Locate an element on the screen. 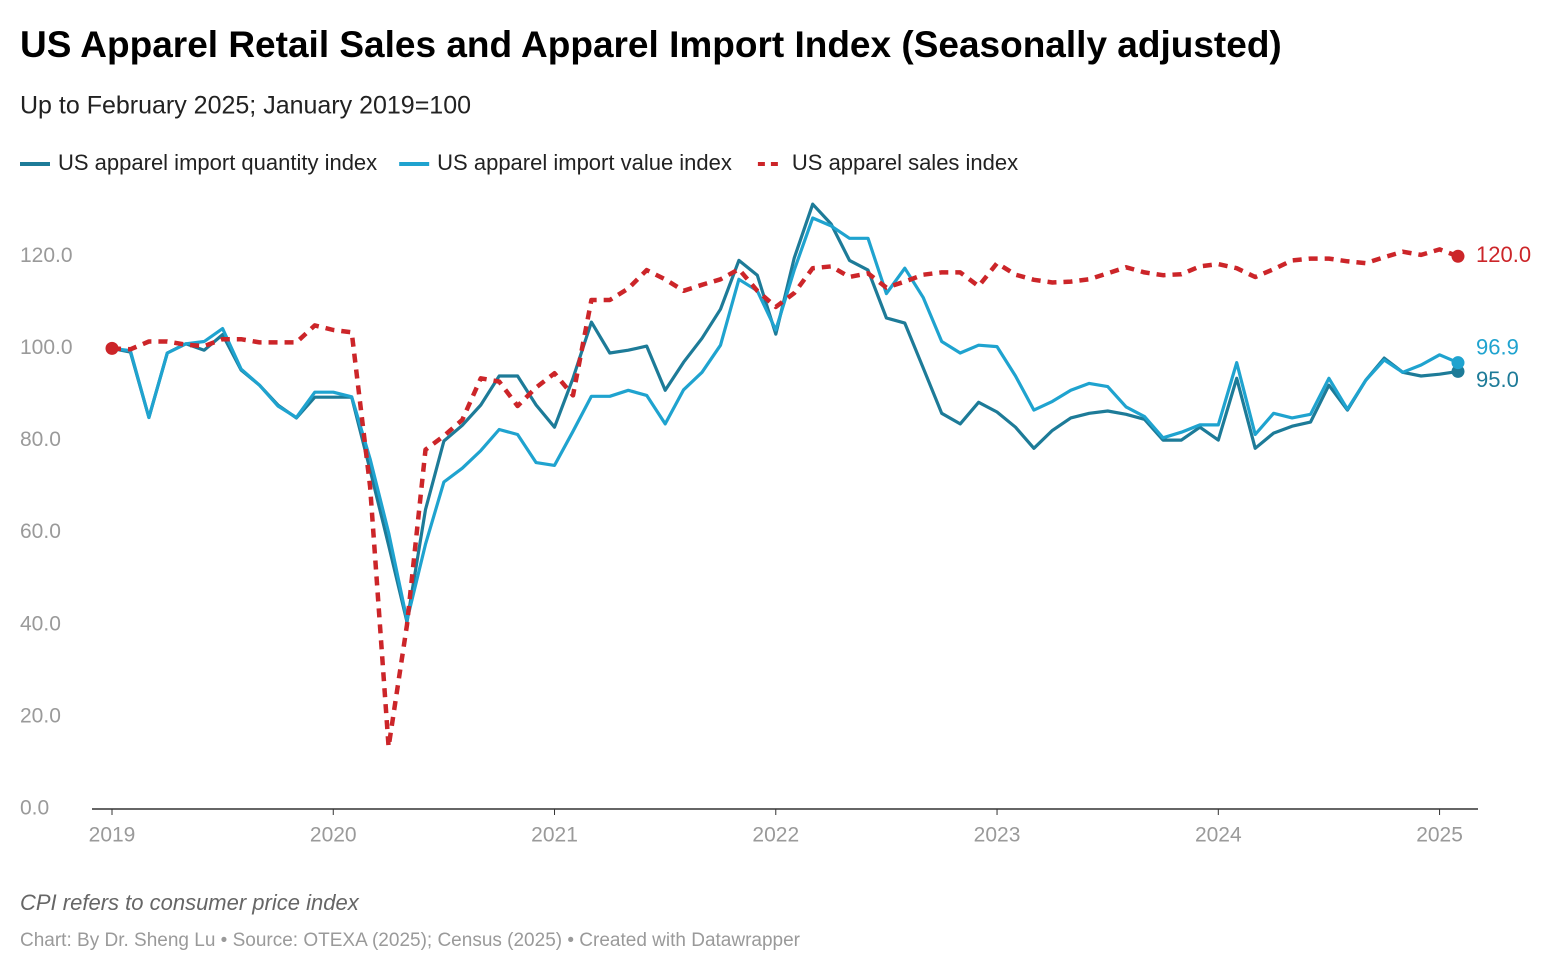  x-tick-label: 2021 is located at coordinates (554, 835).